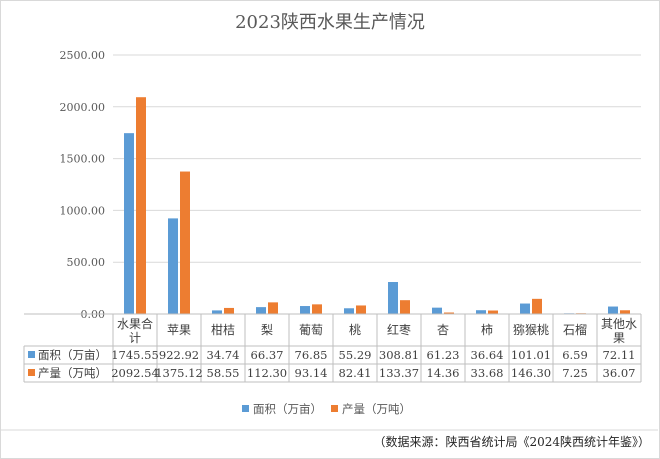  Describe the element at coordinates (619, 355) in the screenshot. I see `table-value: 72.11` at that location.